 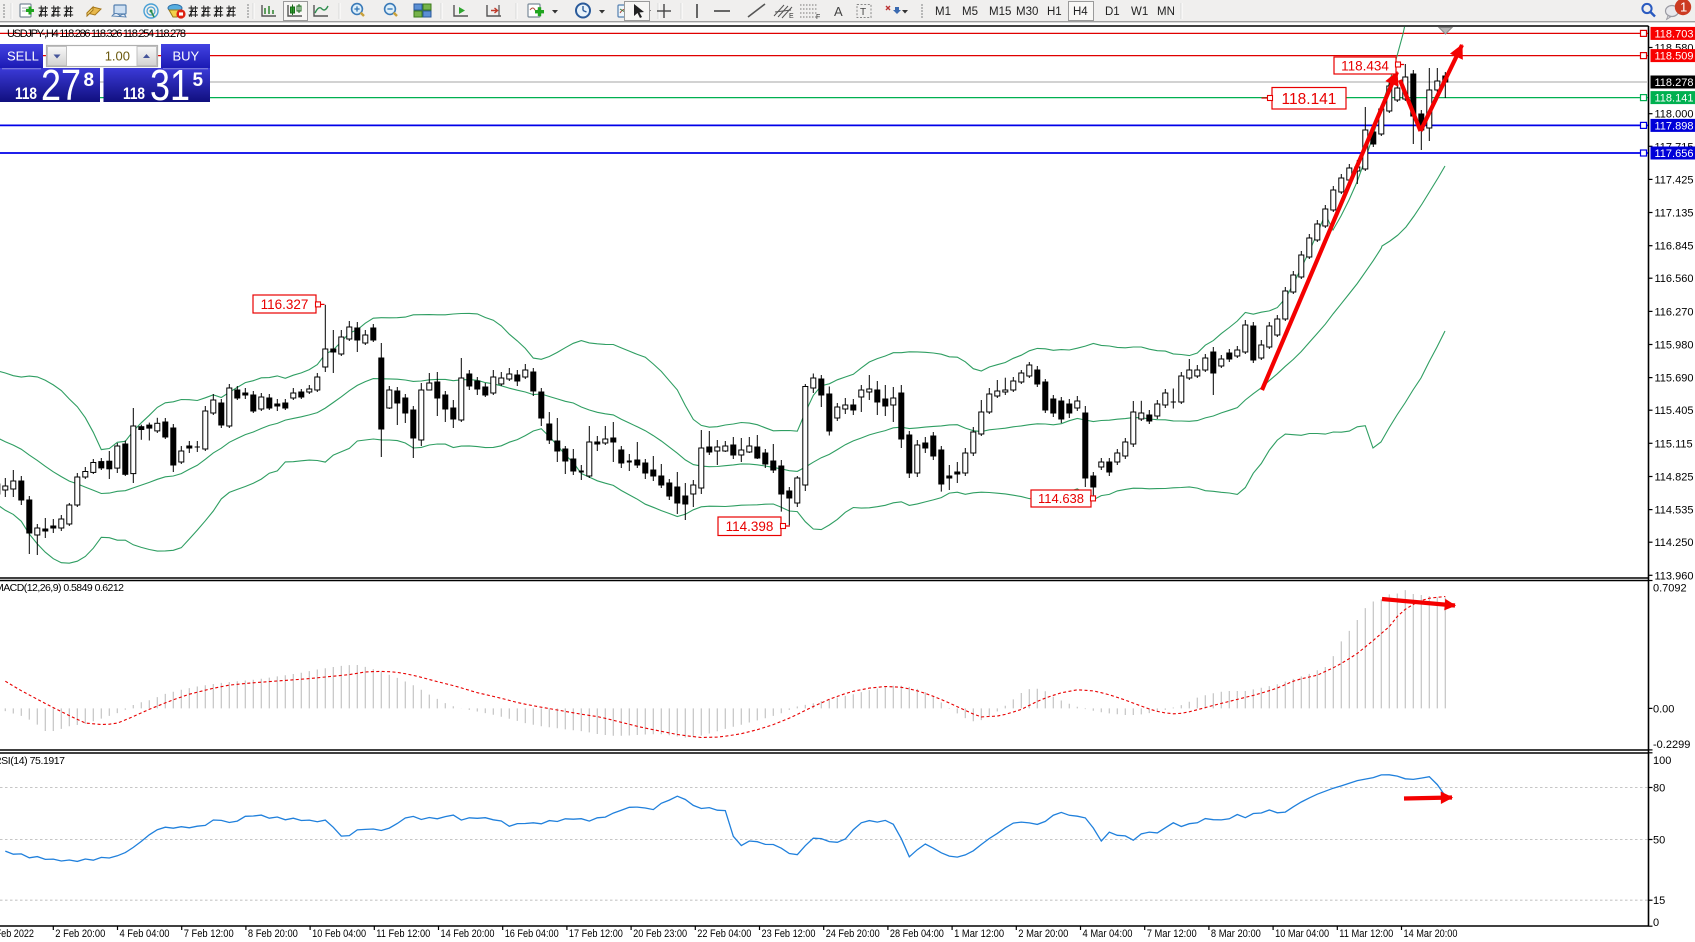 I want to click on svg-text: 1 Feb 2022, so click(x=17, y=934).